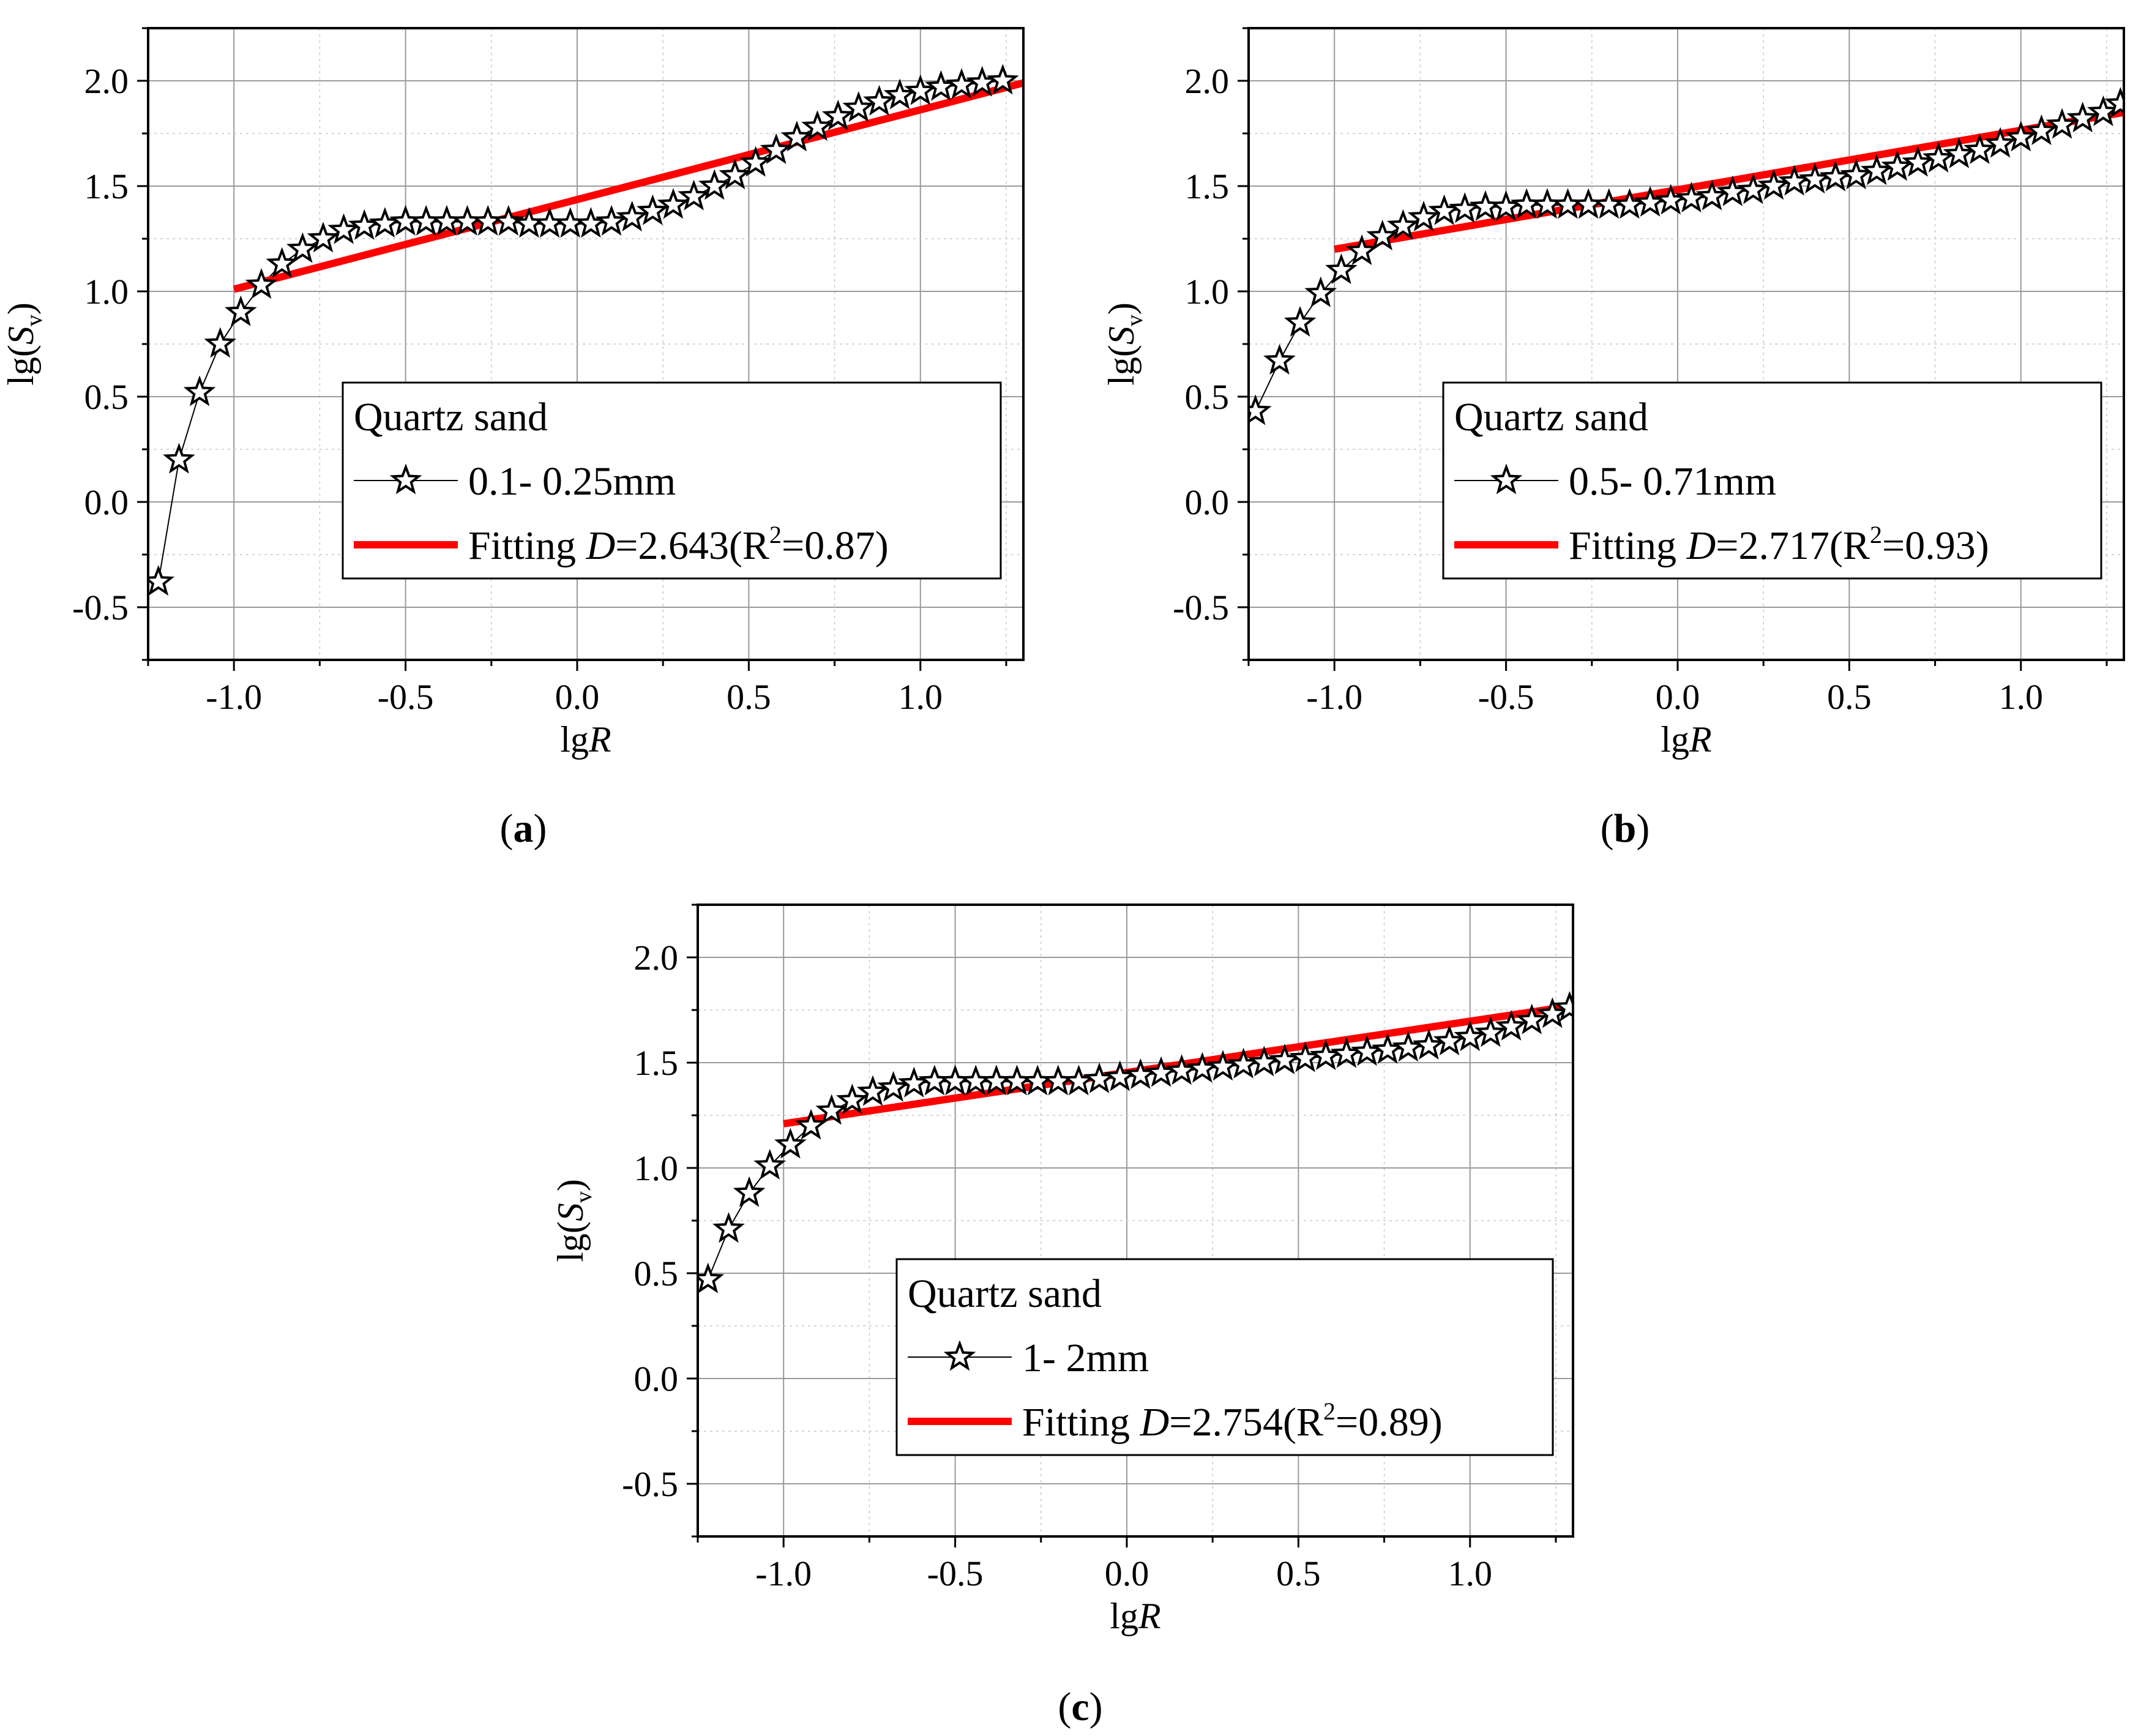 The width and height of the screenshot is (2141, 1736). What do you see at coordinates (1085, 1358) in the screenshot?
I see `legend-series-label: 1- 2mm` at bounding box center [1085, 1358].